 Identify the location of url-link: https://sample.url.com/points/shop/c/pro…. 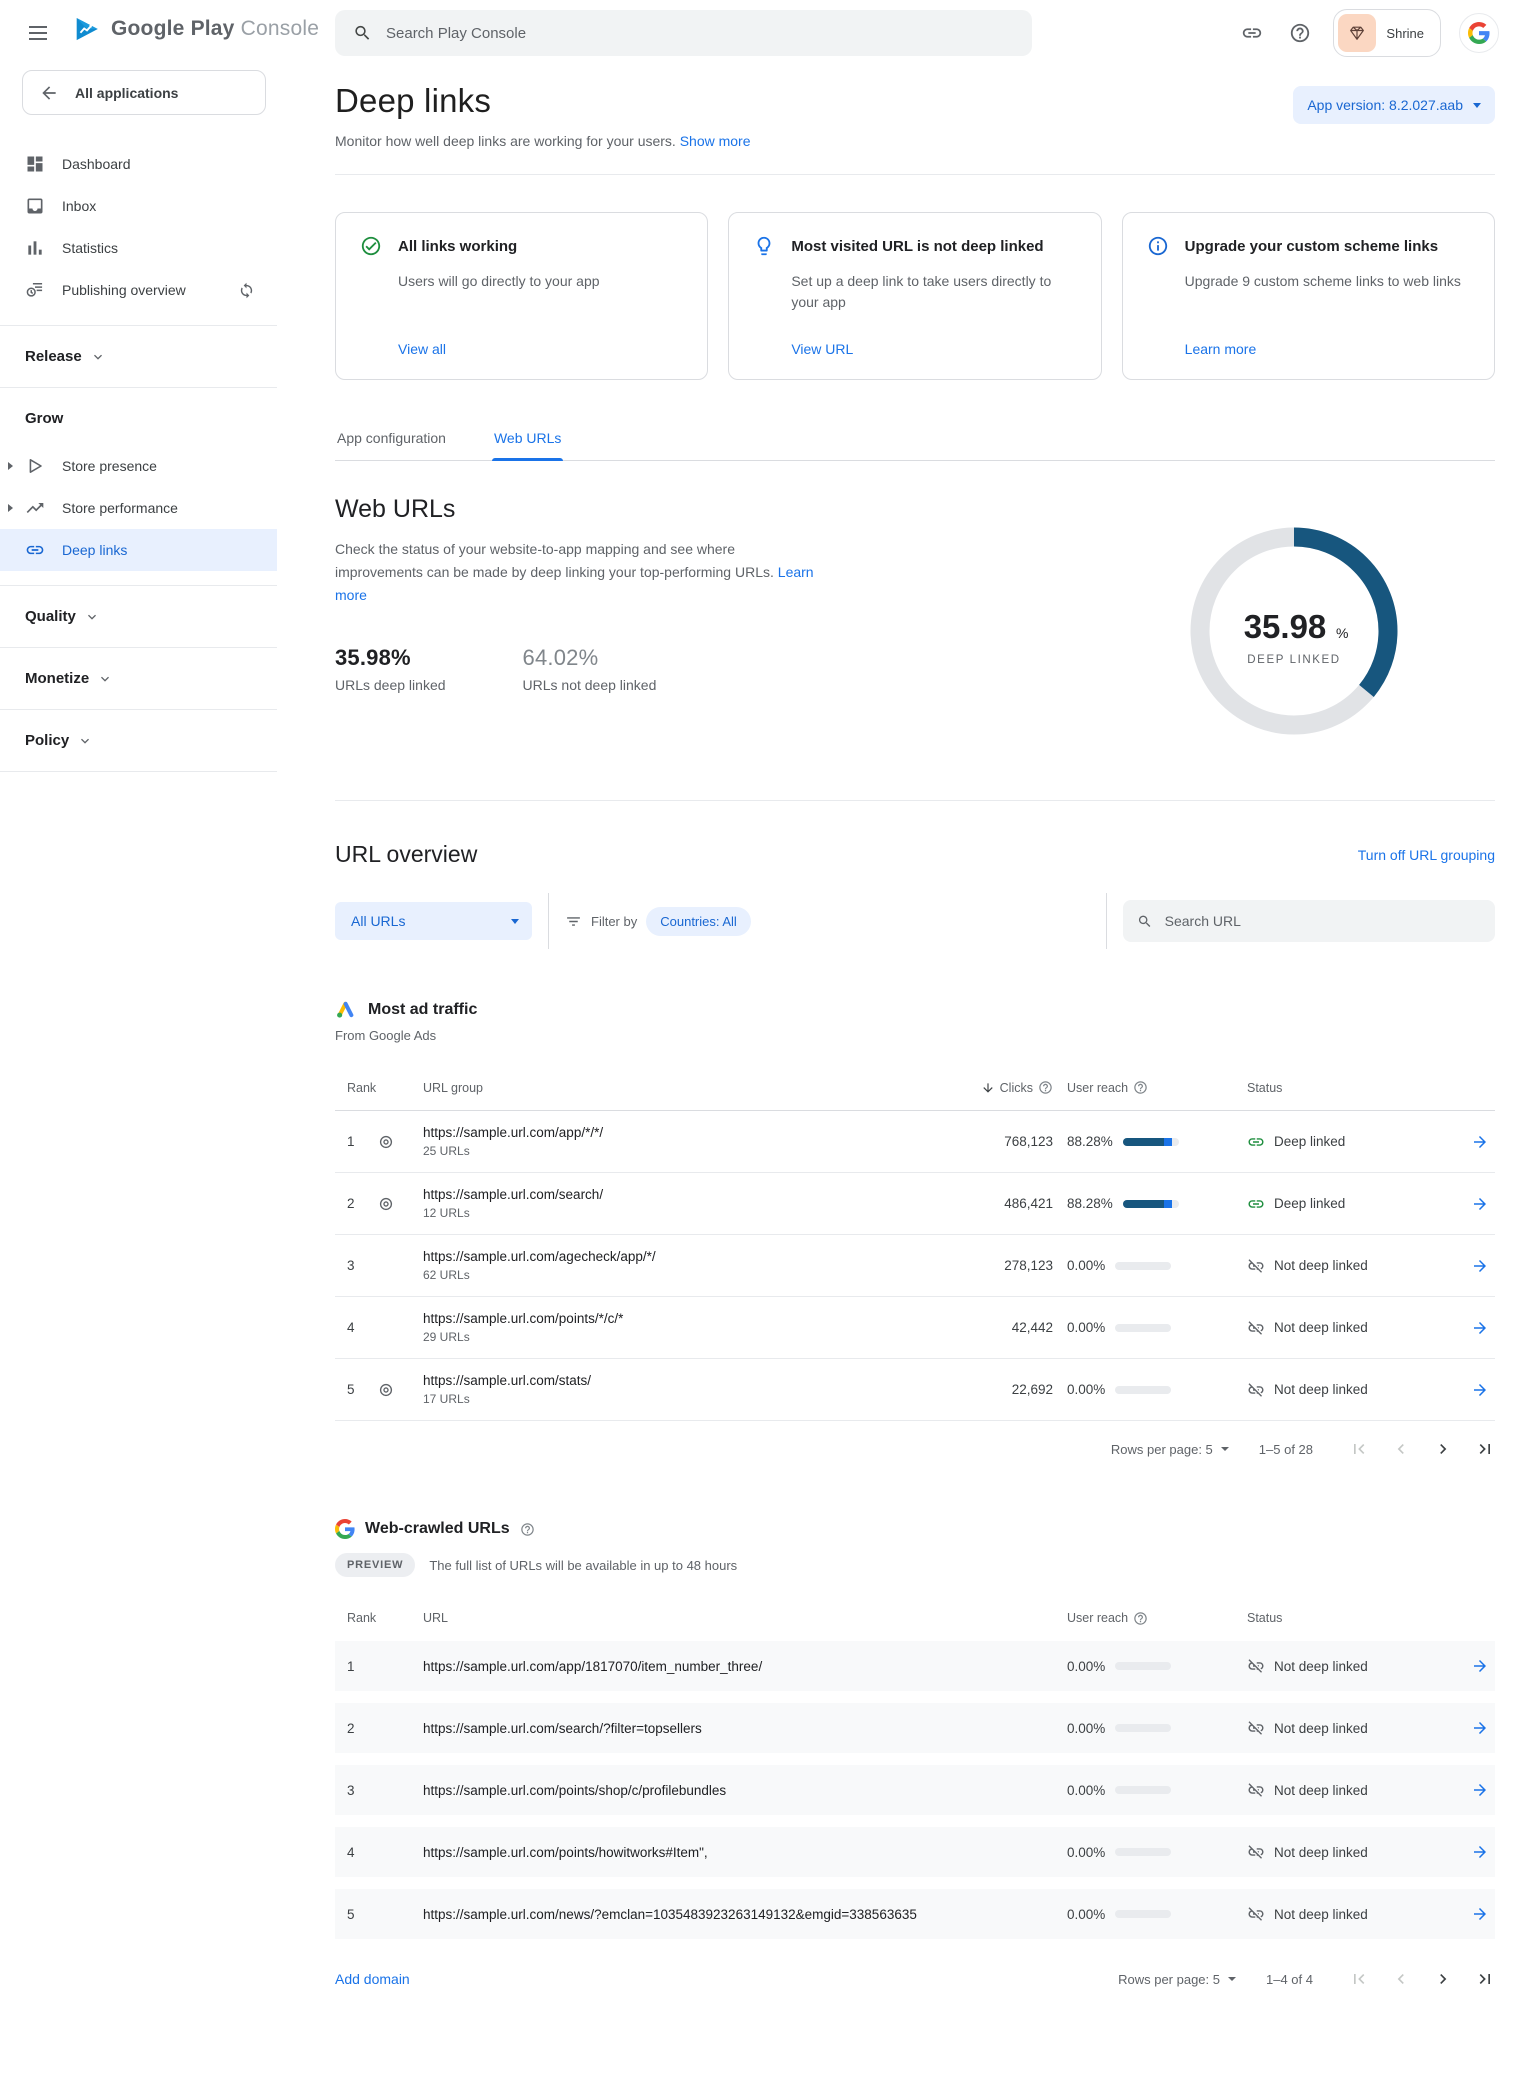
(575, 1790).